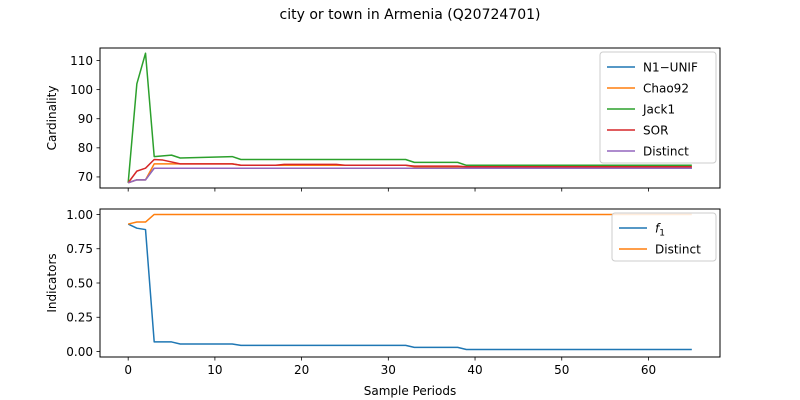  I want to click on legend-frame, so click(658, 107).